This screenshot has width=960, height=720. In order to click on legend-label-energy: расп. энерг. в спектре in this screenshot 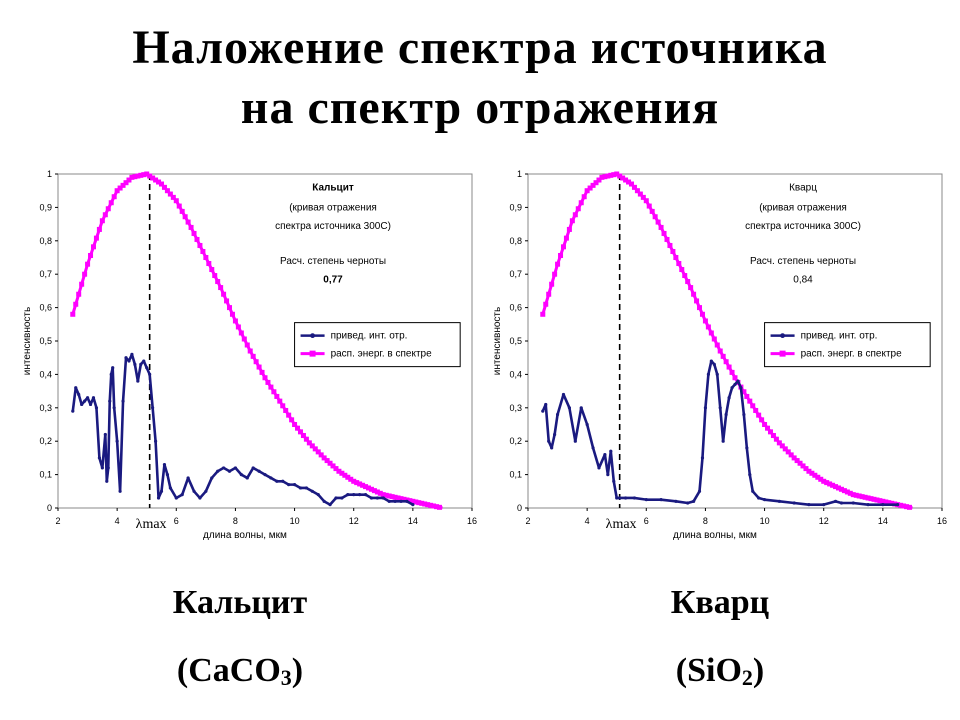, I will do `click(852, 354)`.